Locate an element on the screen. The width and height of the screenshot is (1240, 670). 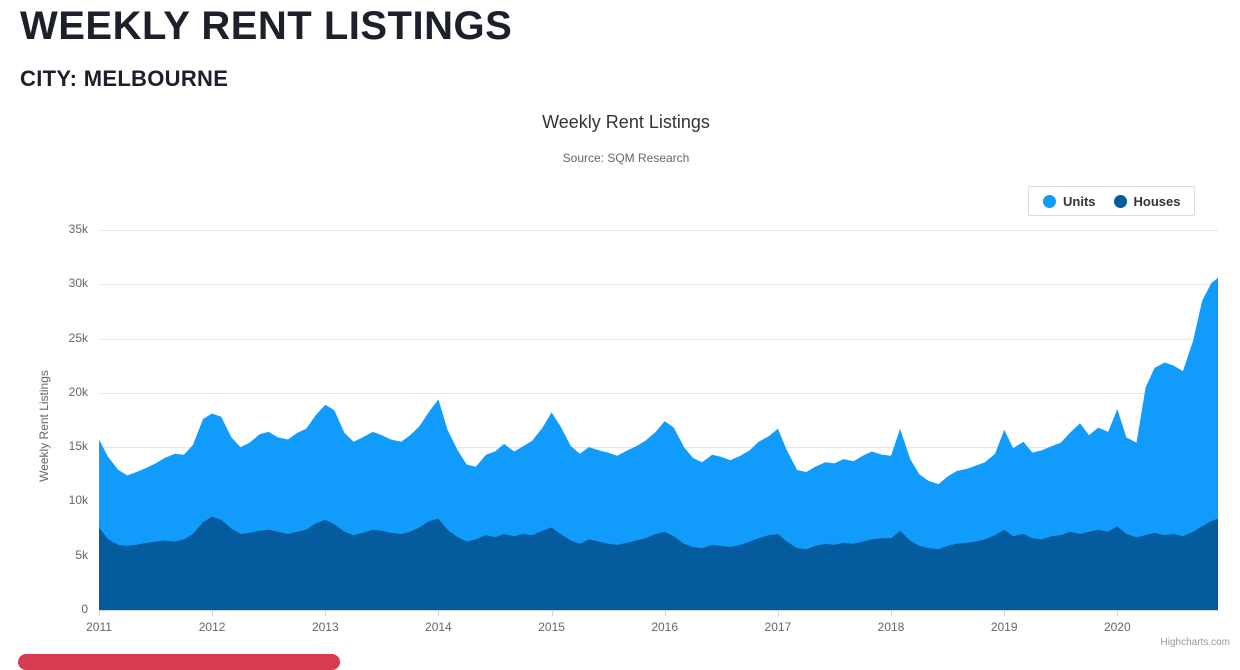
legend-label-units: Units is located at coordinates (1079, 201).